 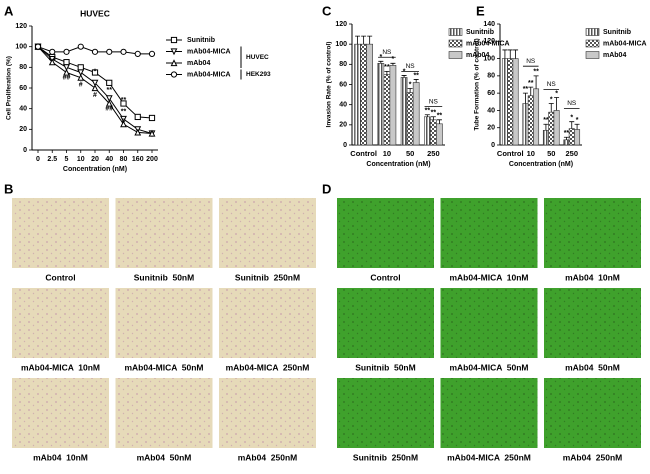 I want to click on image-caption: mAb04 10nM, so click(x=592, y=277).